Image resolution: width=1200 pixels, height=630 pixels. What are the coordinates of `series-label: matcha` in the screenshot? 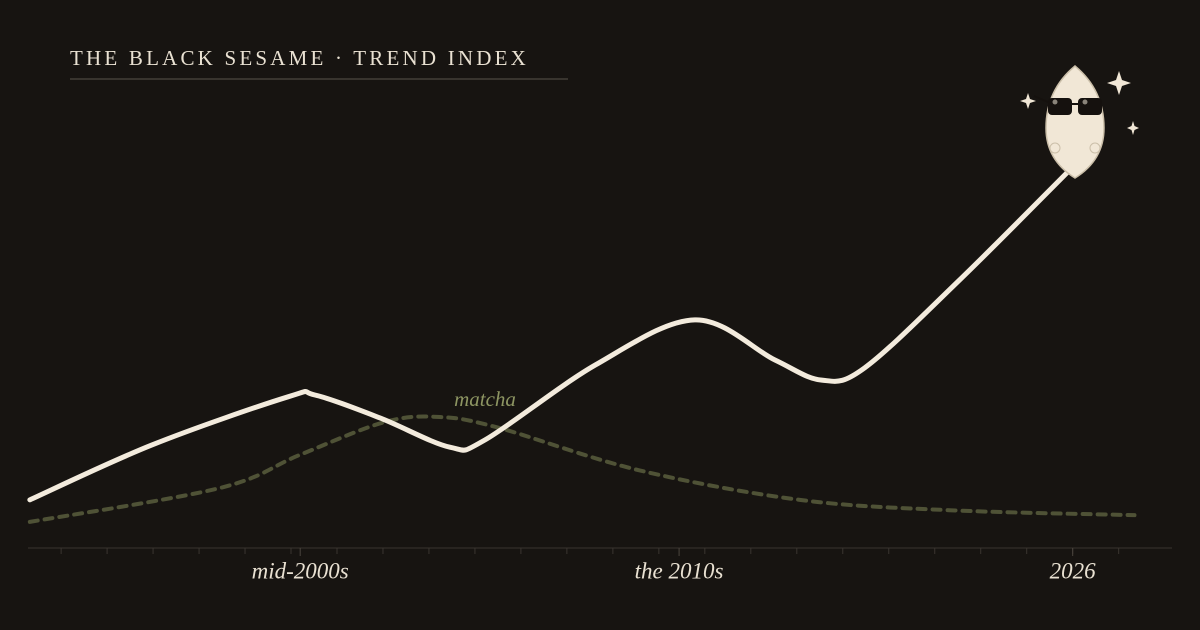 It's located at (485, 399).